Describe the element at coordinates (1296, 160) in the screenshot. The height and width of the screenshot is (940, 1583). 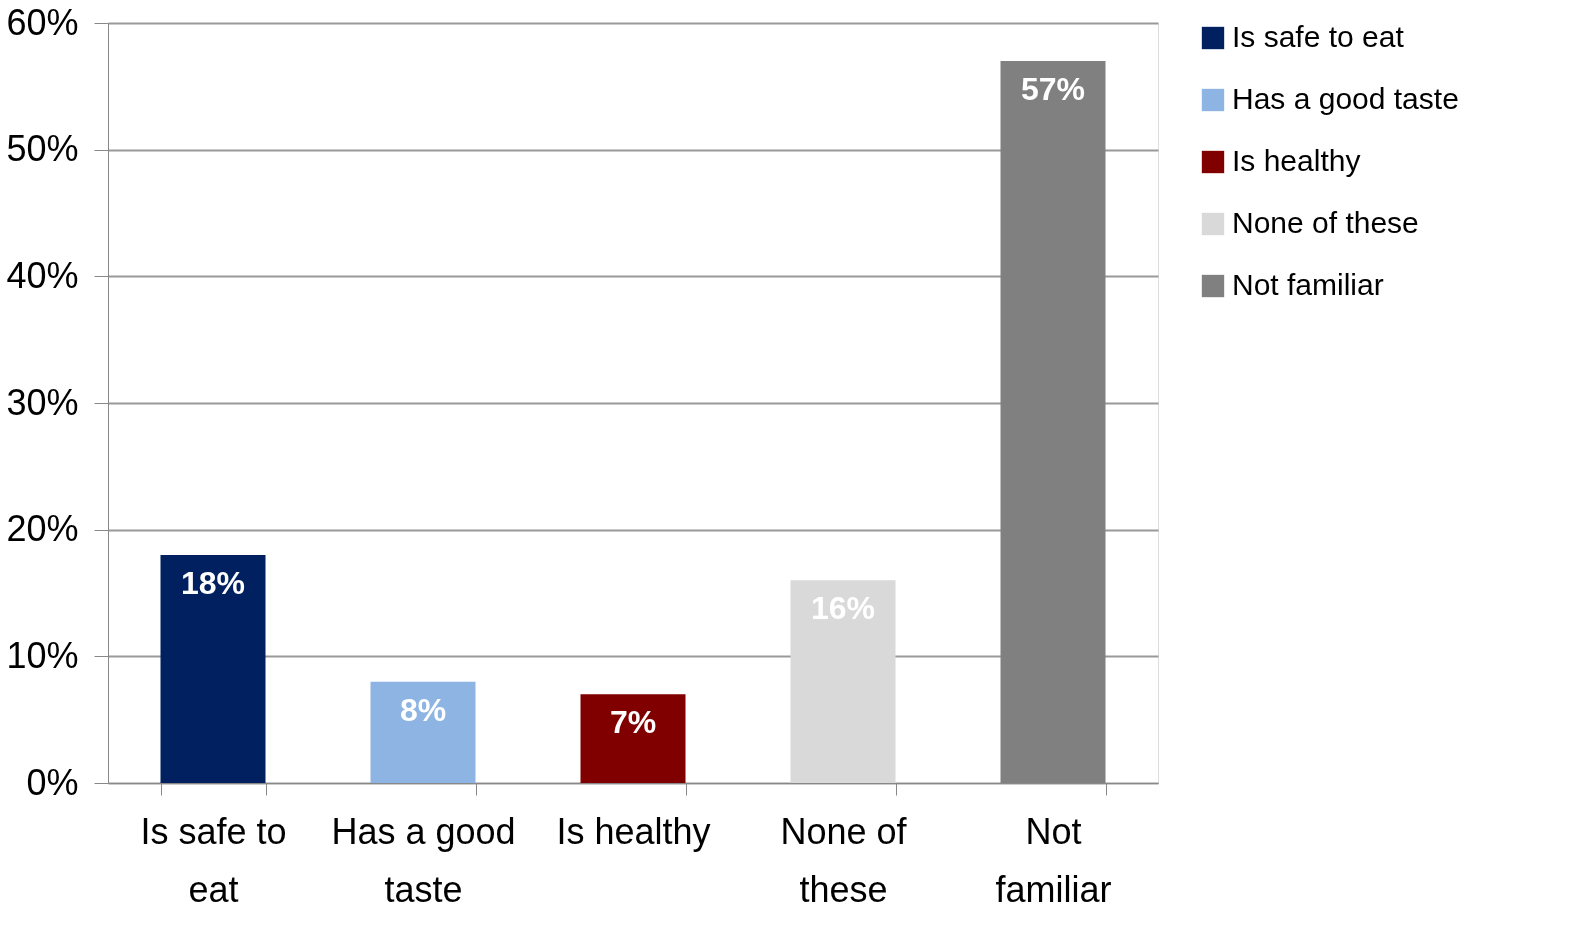
I see `legend-label: Is healthy` at that location.